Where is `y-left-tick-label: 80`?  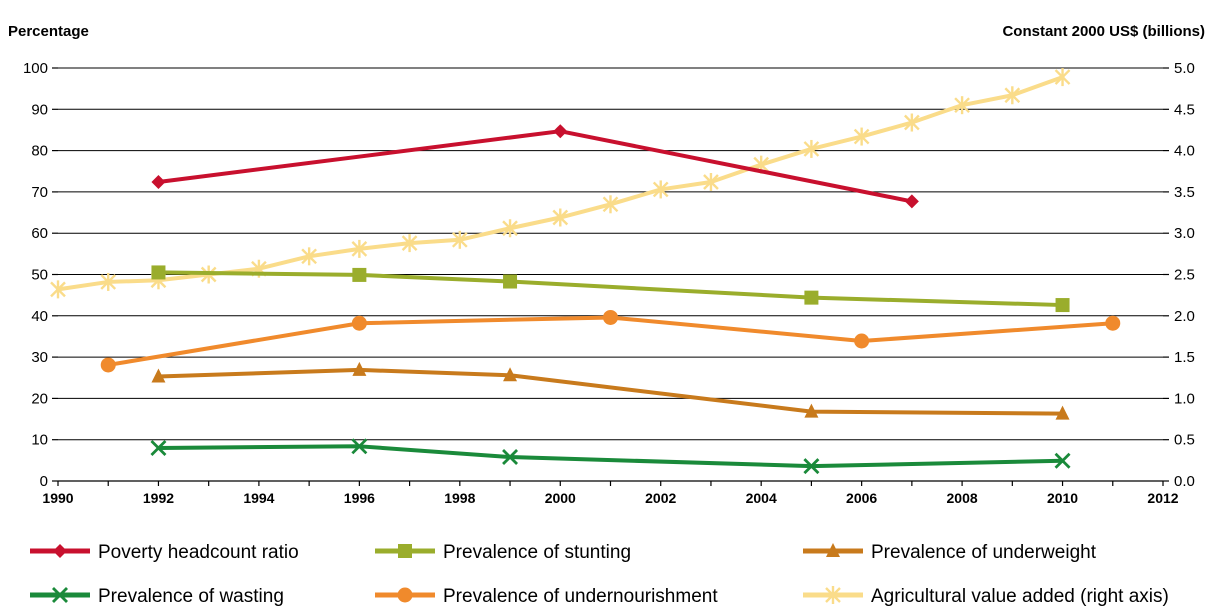 y-left-tick-label: 80 is located at coordinates (39, 151).